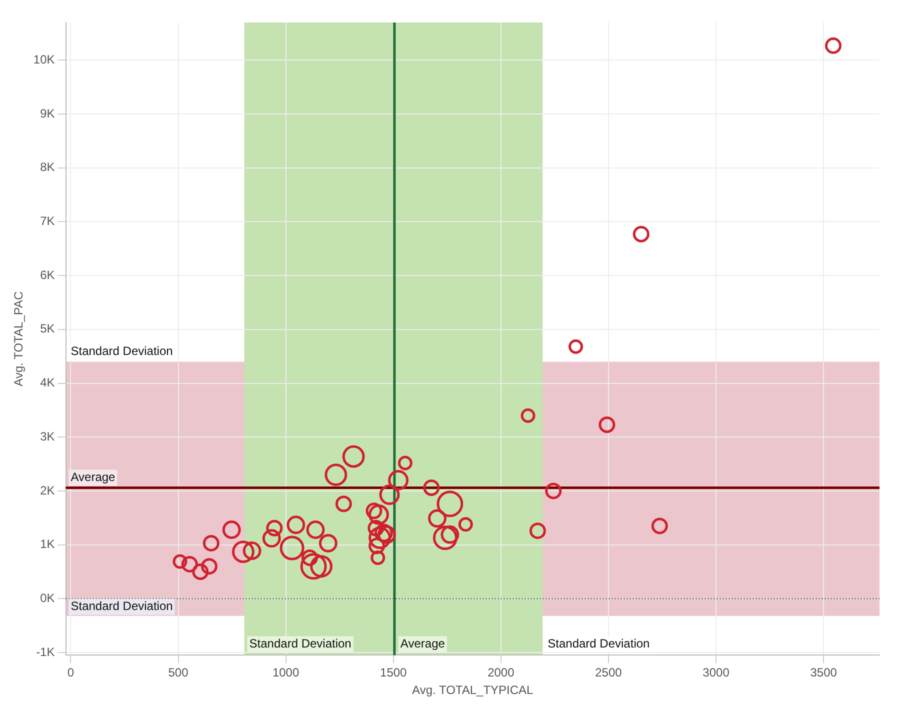  I want to click on y-tick-label: 9K, so click(47, 113).